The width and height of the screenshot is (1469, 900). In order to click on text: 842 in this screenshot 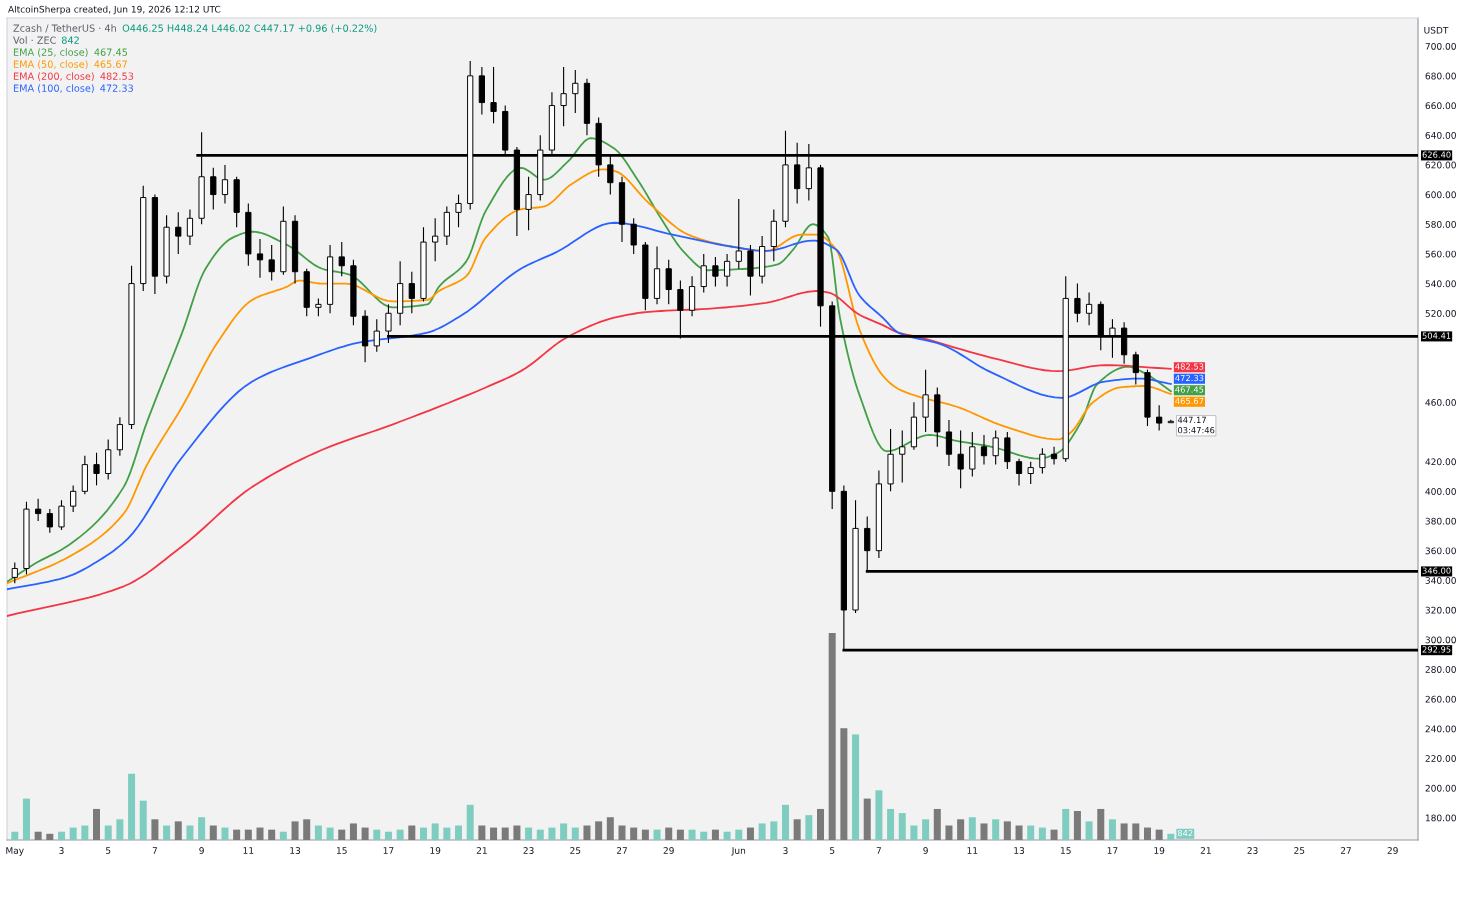, I will do `click(1185, 833)`.